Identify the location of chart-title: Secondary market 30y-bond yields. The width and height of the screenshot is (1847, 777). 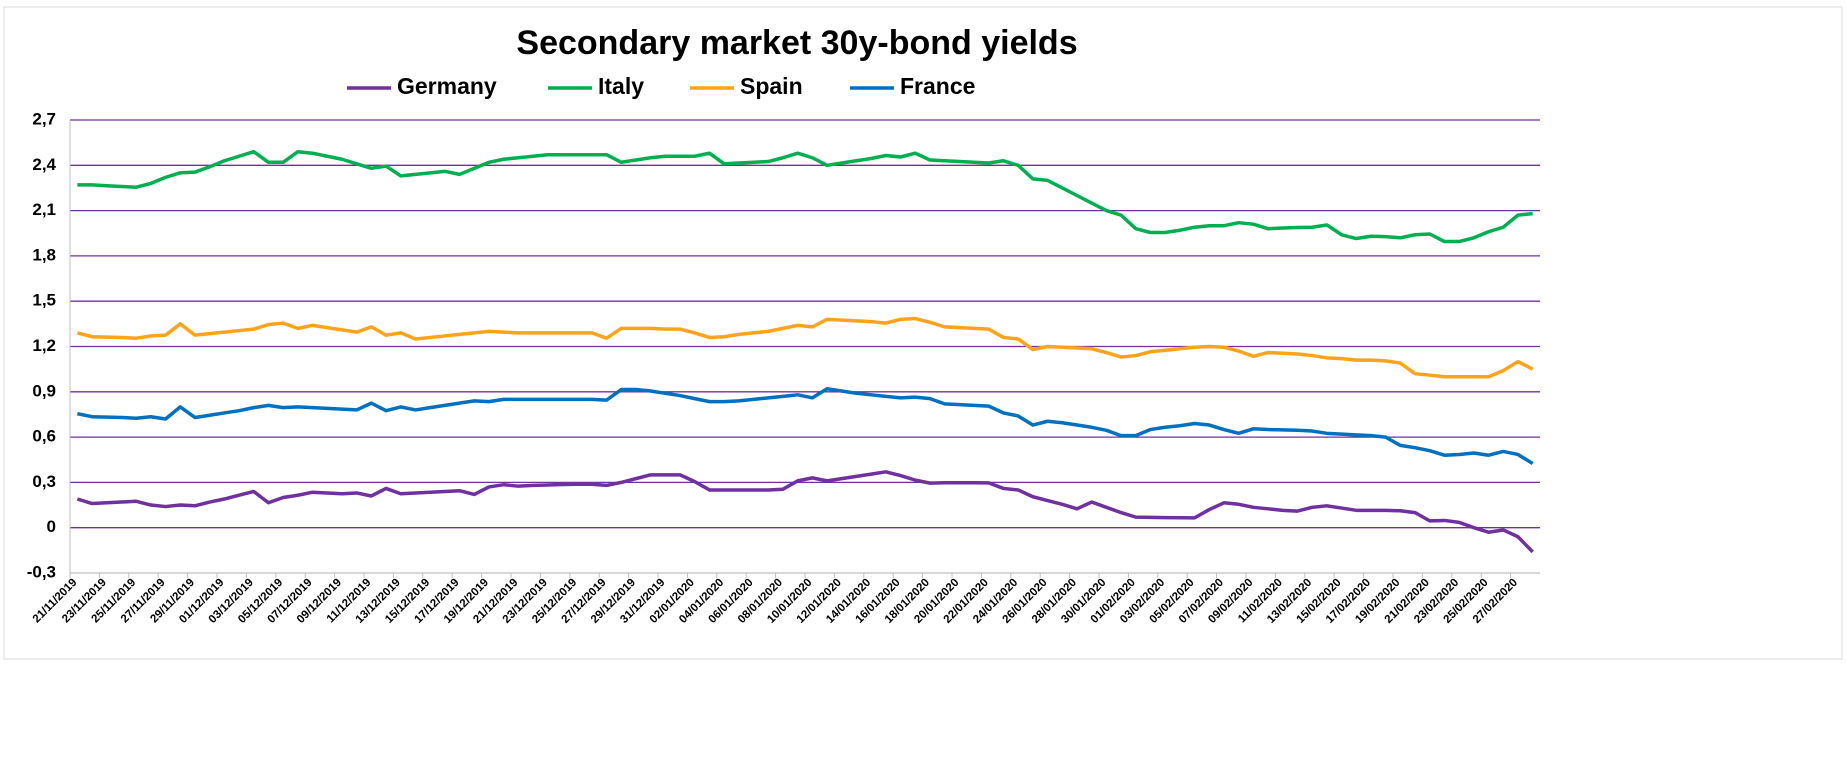
(796, 43).